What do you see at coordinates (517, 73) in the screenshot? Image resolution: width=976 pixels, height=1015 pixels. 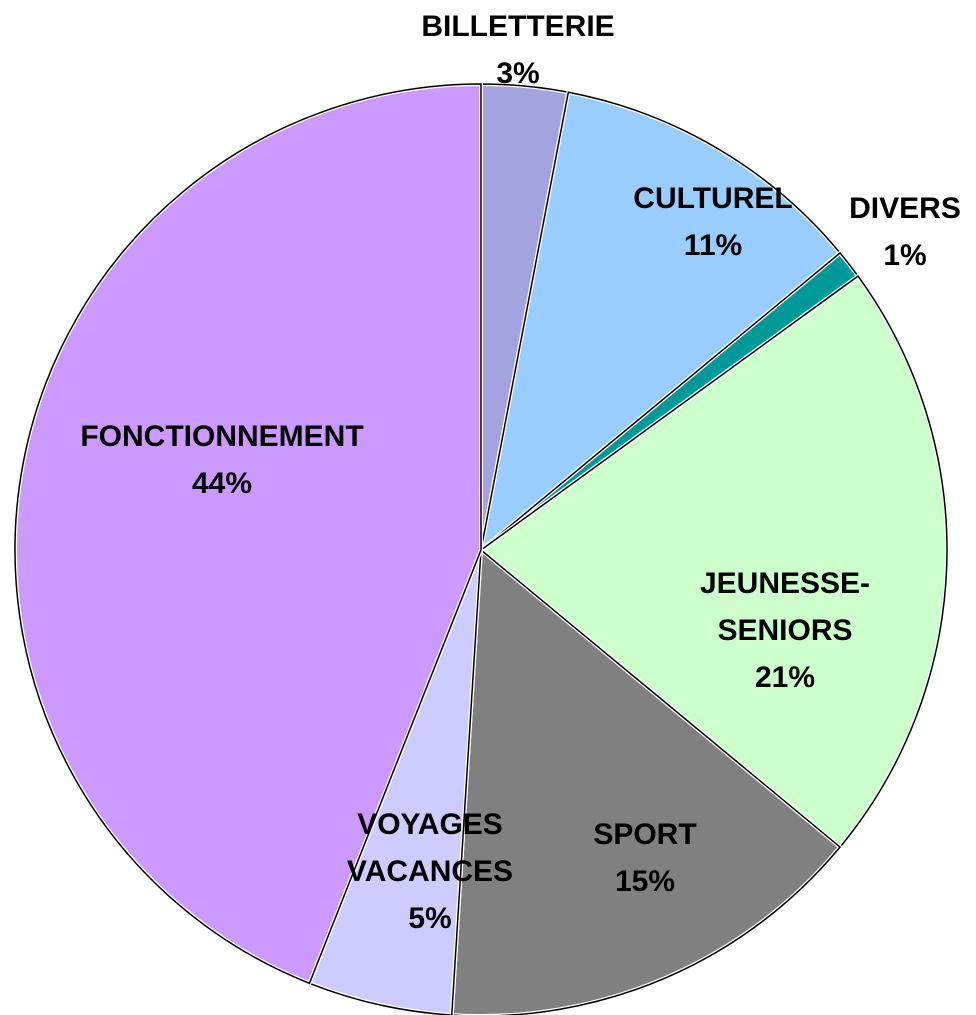 I see `value-label: 3%` at bounding box center [517, 73].